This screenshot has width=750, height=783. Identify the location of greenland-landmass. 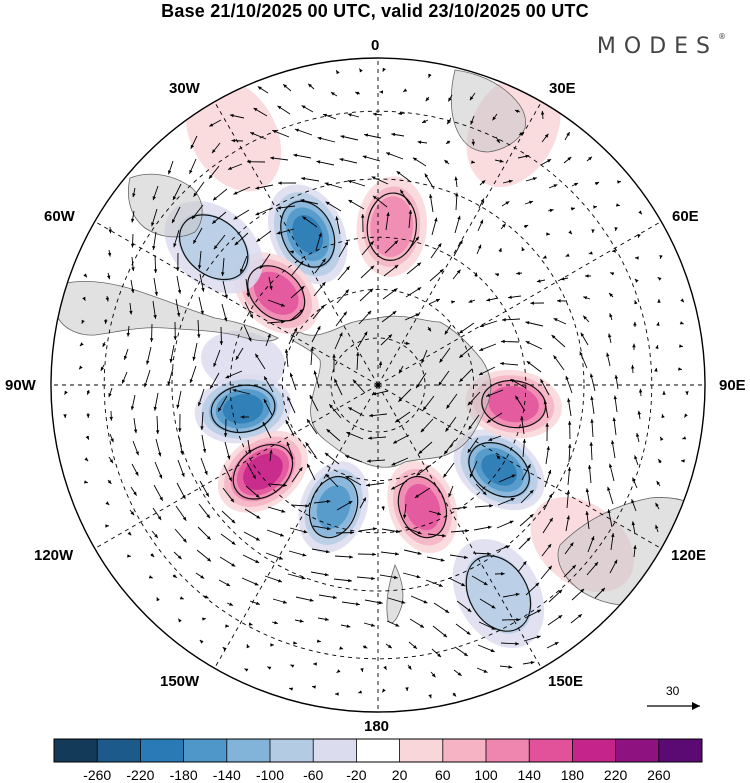
(165, 205).